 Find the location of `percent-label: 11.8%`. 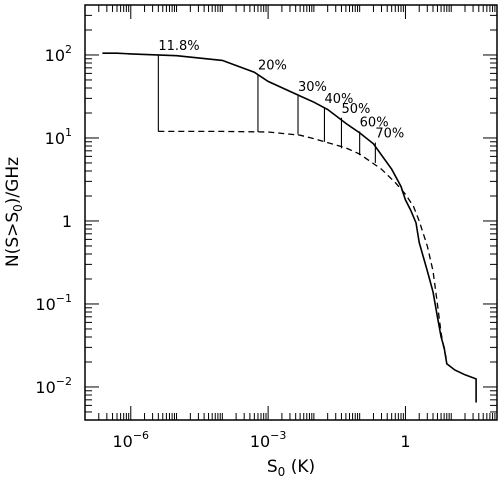

percent-label: 11.8% is located at coordinates (178, 46).